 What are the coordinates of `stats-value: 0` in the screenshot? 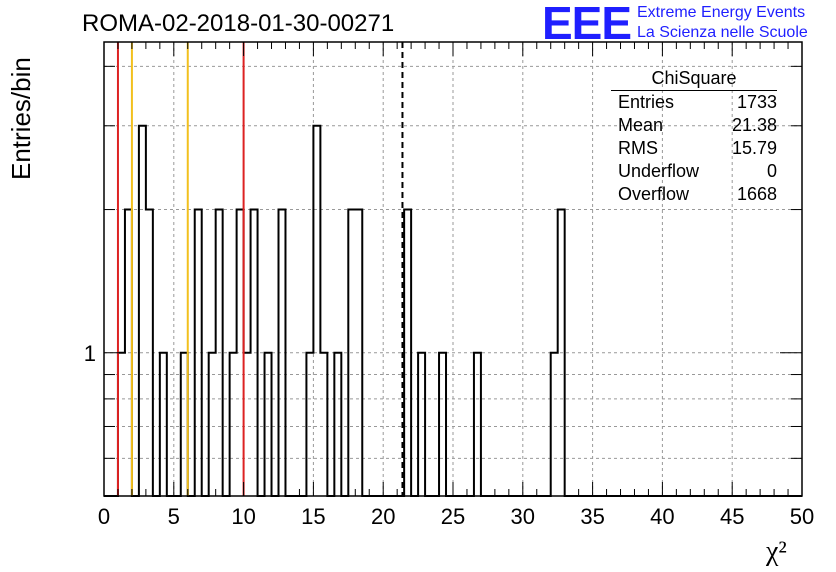 It's located at (771, 171).